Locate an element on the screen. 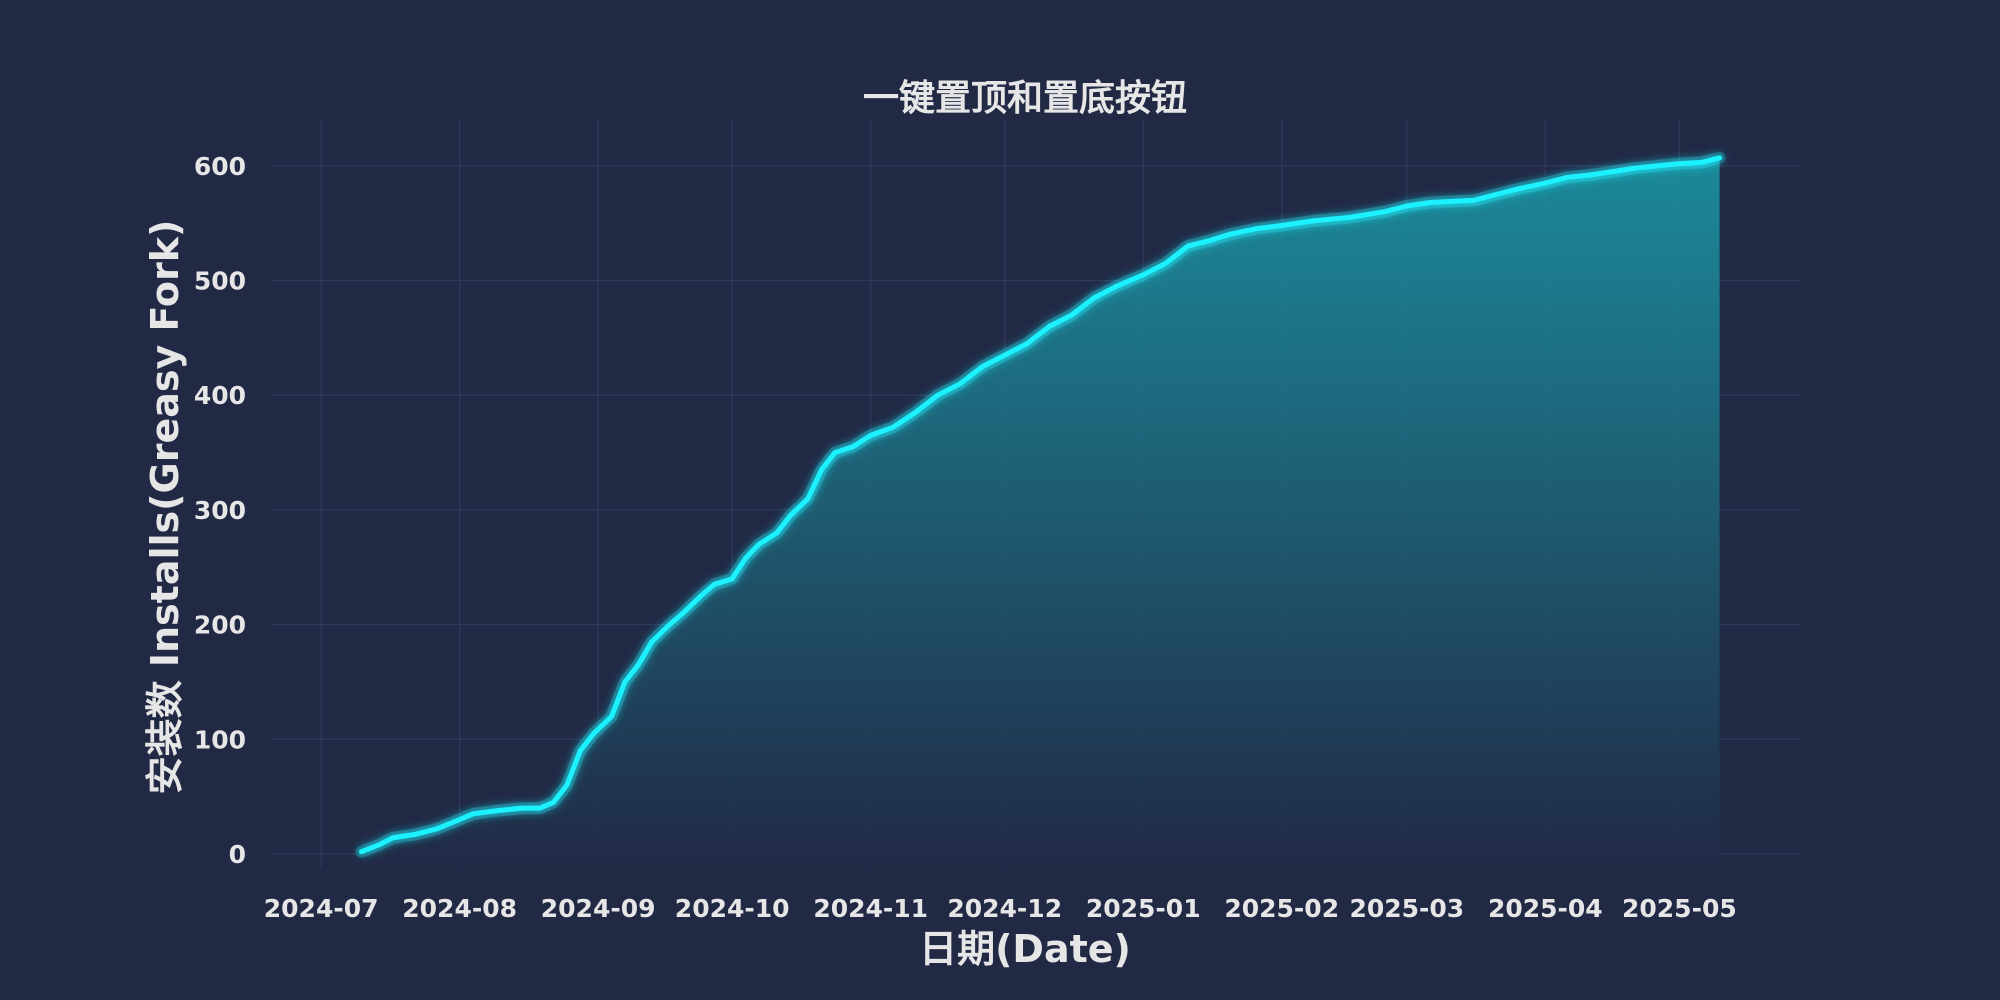  x-tick-label-2024-10: 2024-10 is located at coordinates (732, 908).